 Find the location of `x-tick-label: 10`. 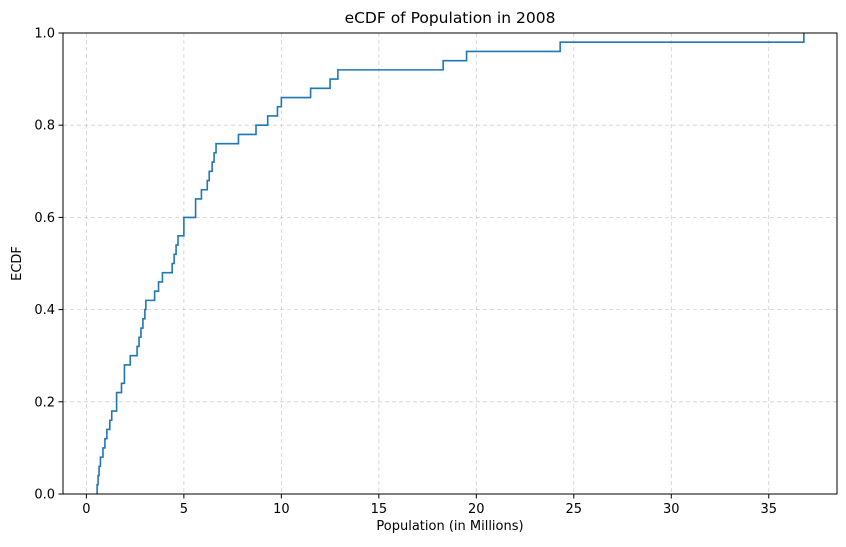

x-tick-label: 10 is located at coordinates (281, 509).